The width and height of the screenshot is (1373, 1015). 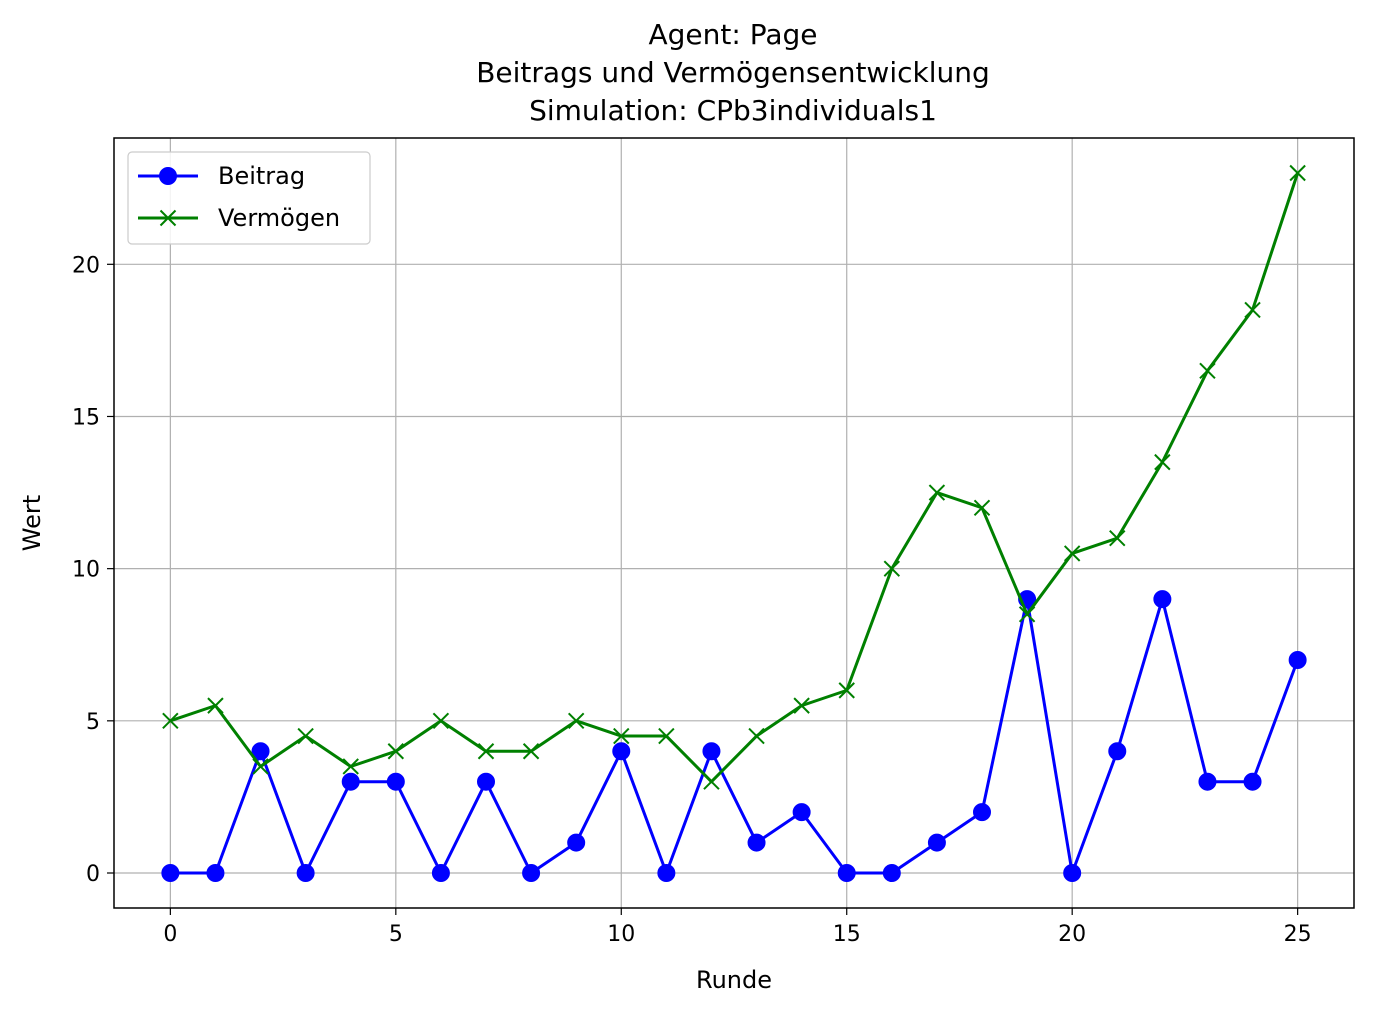 I want to click on y-tick-label: 5, so click(x=93, y=722).